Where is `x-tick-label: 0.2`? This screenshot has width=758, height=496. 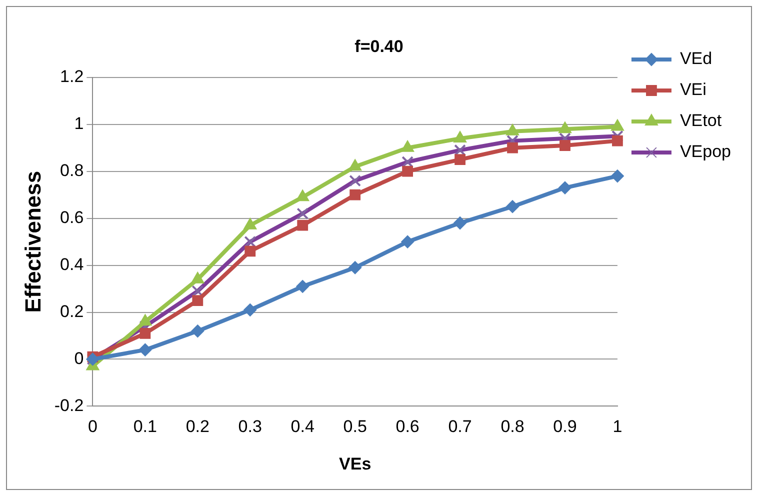
x-tick-label: 0.2 is located at coordinates (198, 426).